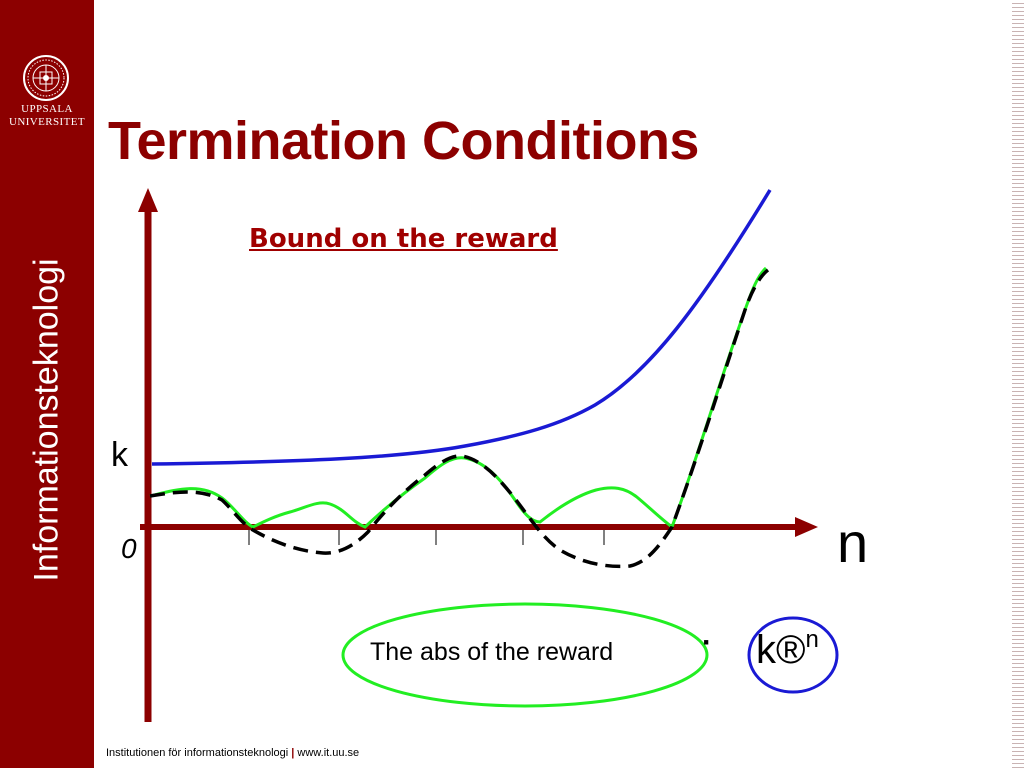  Describe the element at coordinates (806, 527) in the screenshot. I see `x-axis-arrowhead` at that location.